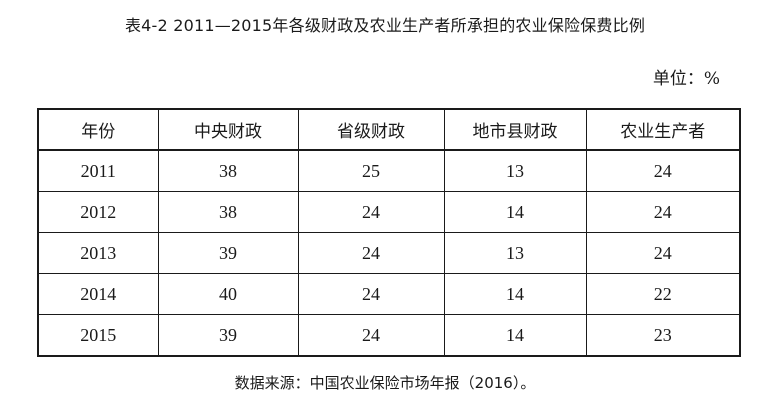 The width and height of the screenshot is (770, 407). I want to click on table-row: 2012 38 24 14 24, so click(389, 212).